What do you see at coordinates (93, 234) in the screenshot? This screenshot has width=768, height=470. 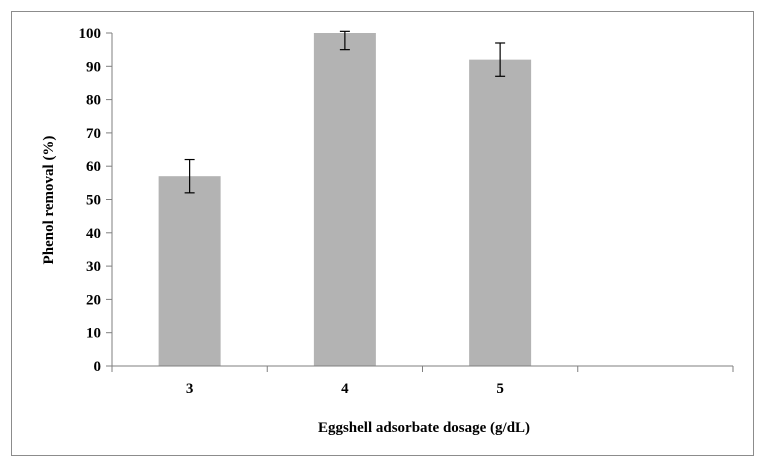 I see `y-tick-label-40: 40` at bounding box center [93, 234].